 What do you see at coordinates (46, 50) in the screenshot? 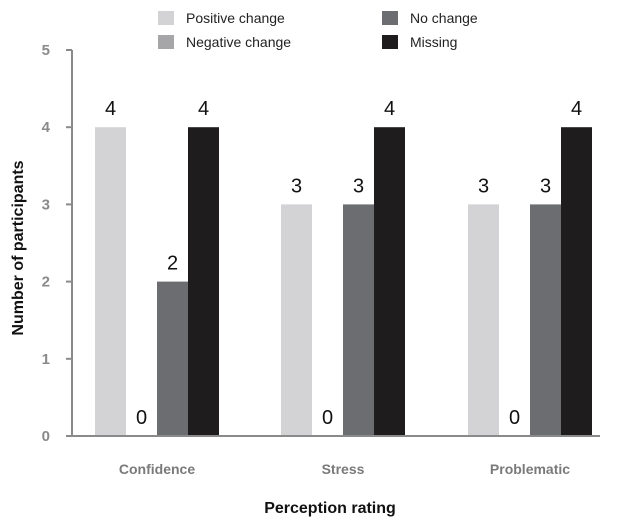
I see `y-tick-label: 5` at bounding box center [46, 50].